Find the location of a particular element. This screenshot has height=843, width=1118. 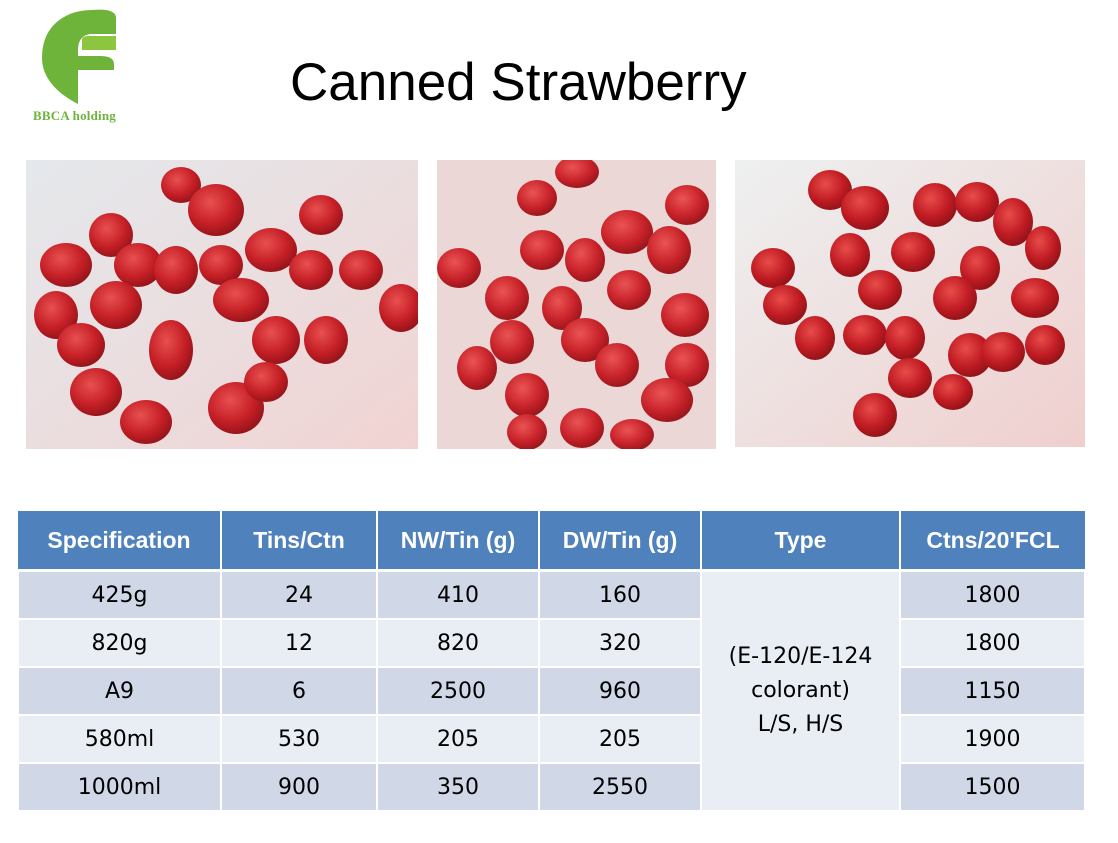

cell-ctns-per-fcl: 1150 is located at coordinates (992, 691).